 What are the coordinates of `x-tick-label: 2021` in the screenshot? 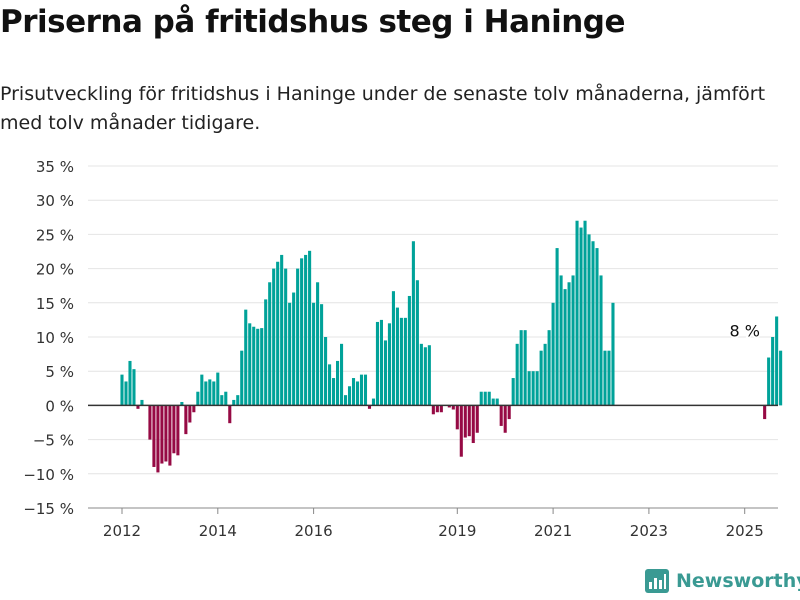 It's located at (553, 531).